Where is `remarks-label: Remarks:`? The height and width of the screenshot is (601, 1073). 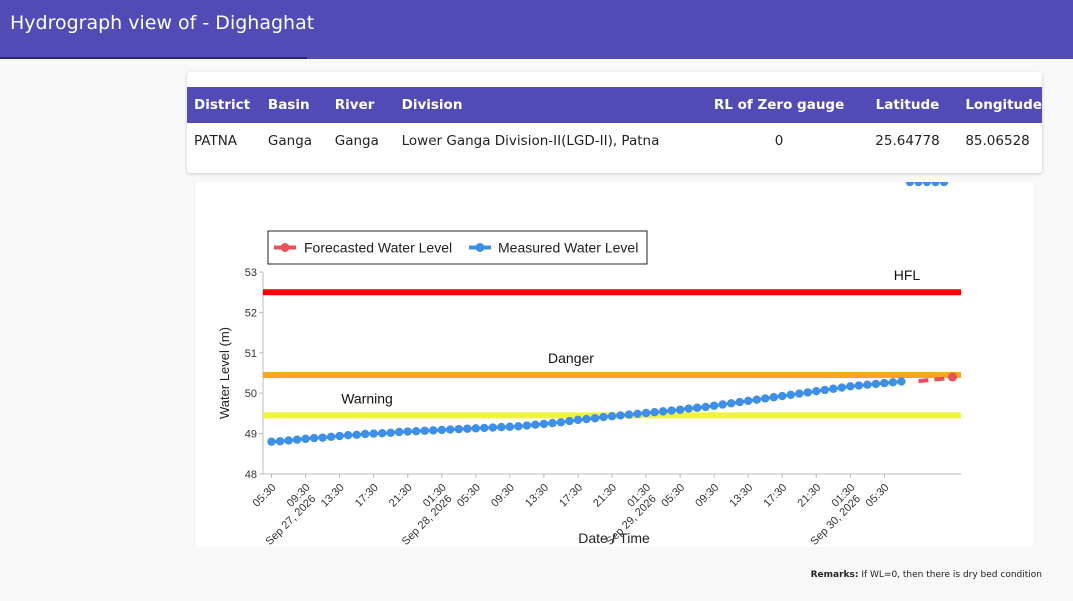 remarks-label: Remarks: is located at coordinates (834, 575).